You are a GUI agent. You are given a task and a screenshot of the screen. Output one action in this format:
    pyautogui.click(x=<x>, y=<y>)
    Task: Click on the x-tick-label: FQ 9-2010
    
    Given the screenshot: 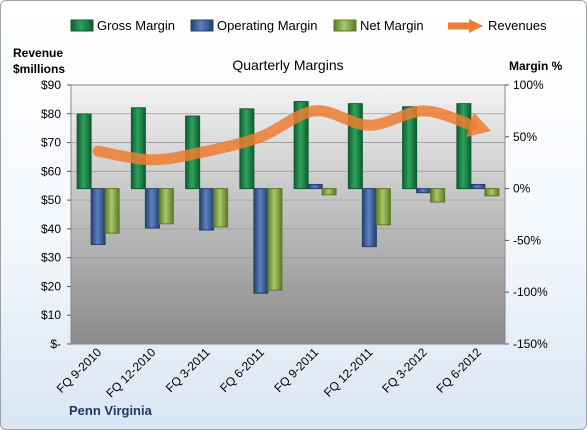 What is the action you would take?
    pyautogui.click(x=79, y=370)
    